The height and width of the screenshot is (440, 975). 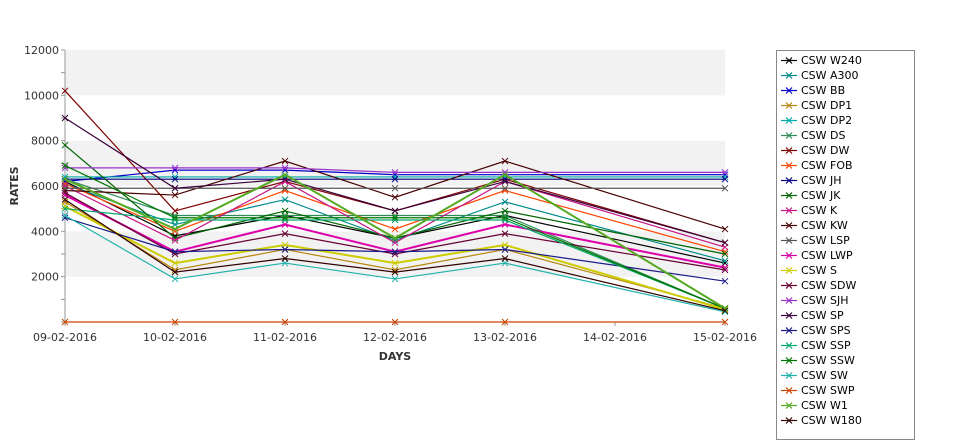 I want to click on legend-item: CSW SDW, so click(x=845, y=285).